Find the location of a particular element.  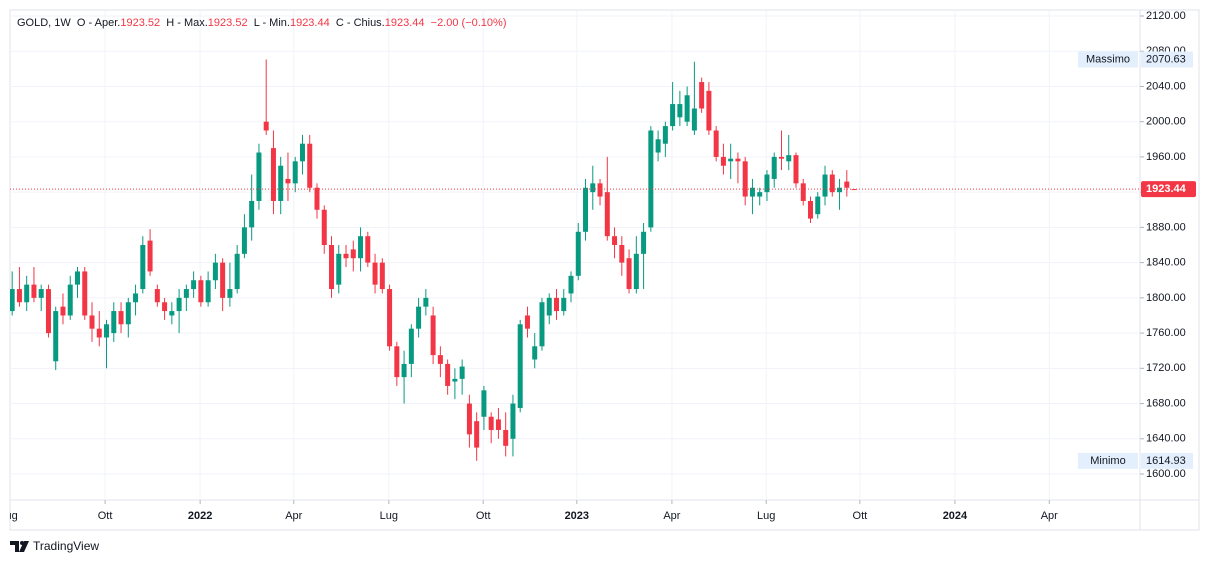

y-tick-label: 1640.00 is located at coordinates (1166, 439).